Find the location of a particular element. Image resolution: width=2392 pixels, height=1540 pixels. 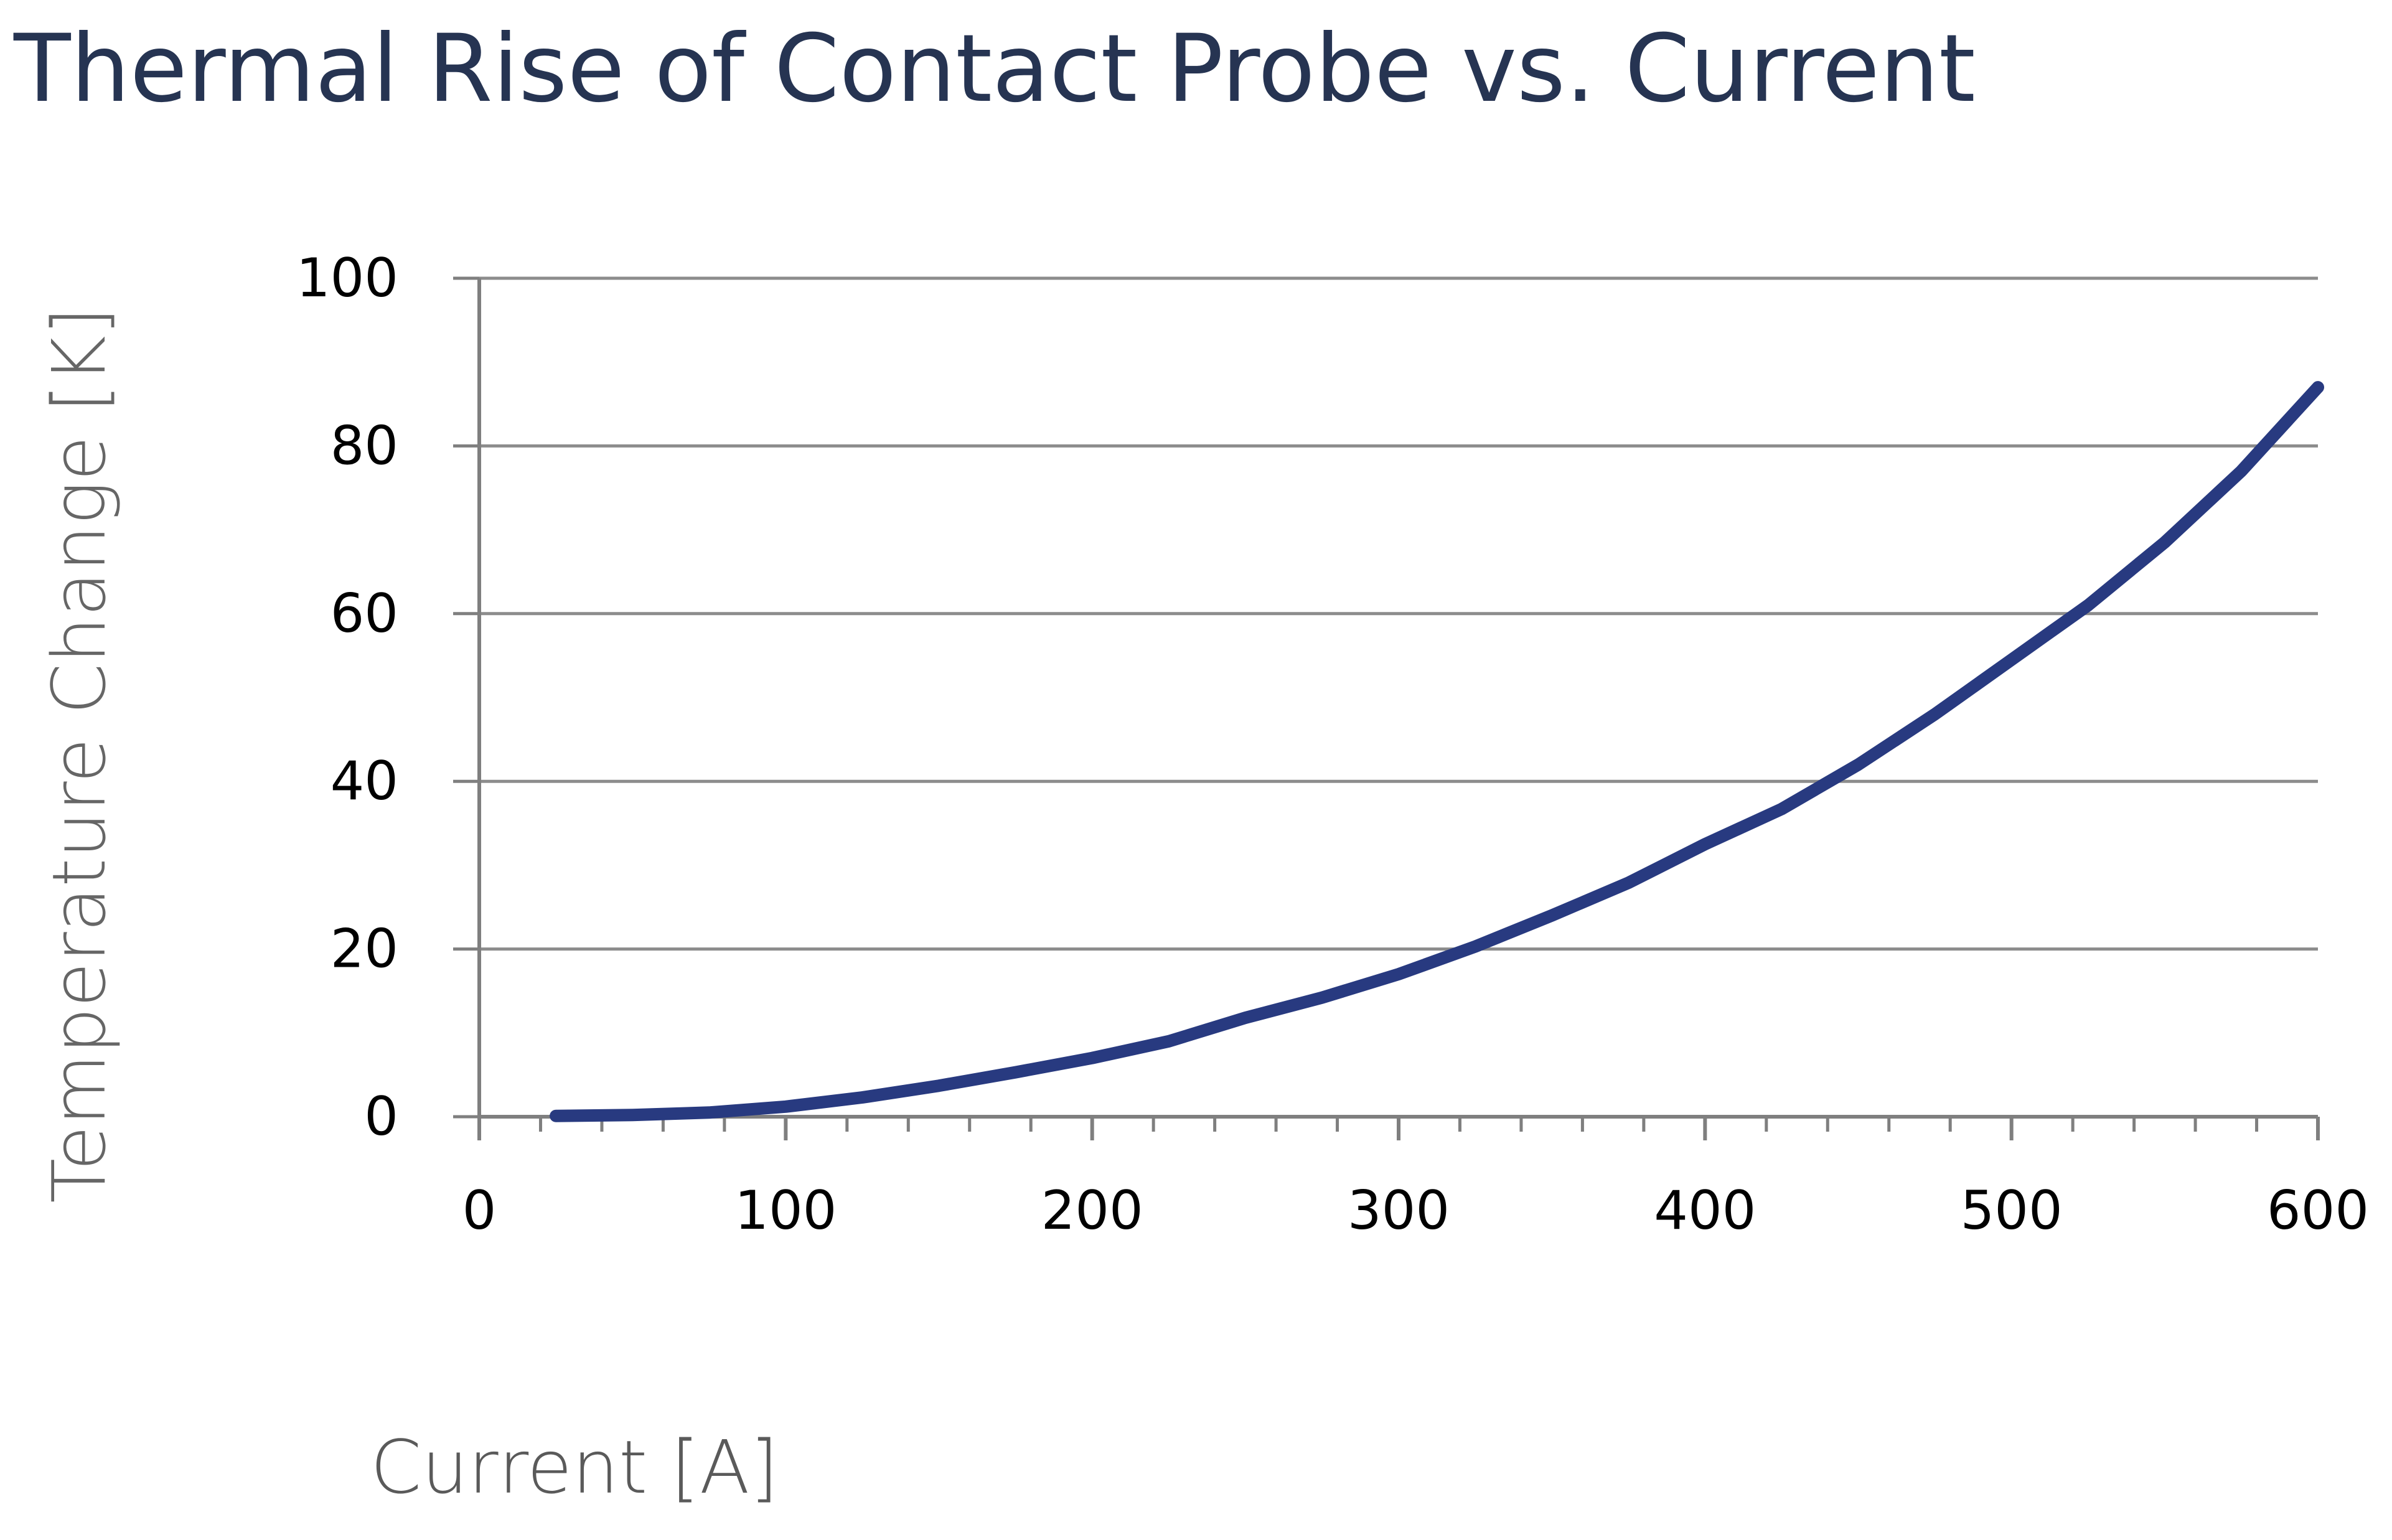

y-axis-title: Temperature Change [K] is located at coordinates (79, 755).